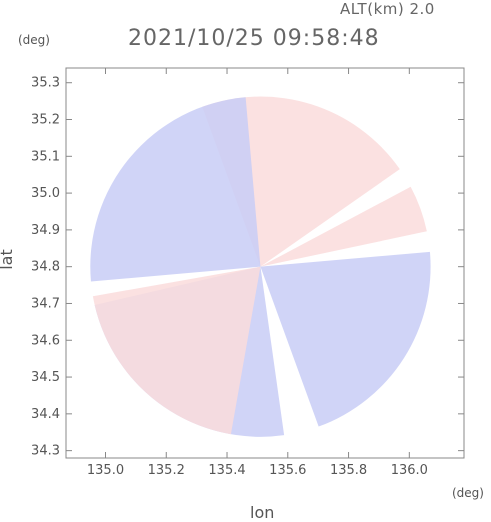  Describe the element at coordinates (468, 493) in the screenshot. I see `x-unit-label: (deg)` at that location.